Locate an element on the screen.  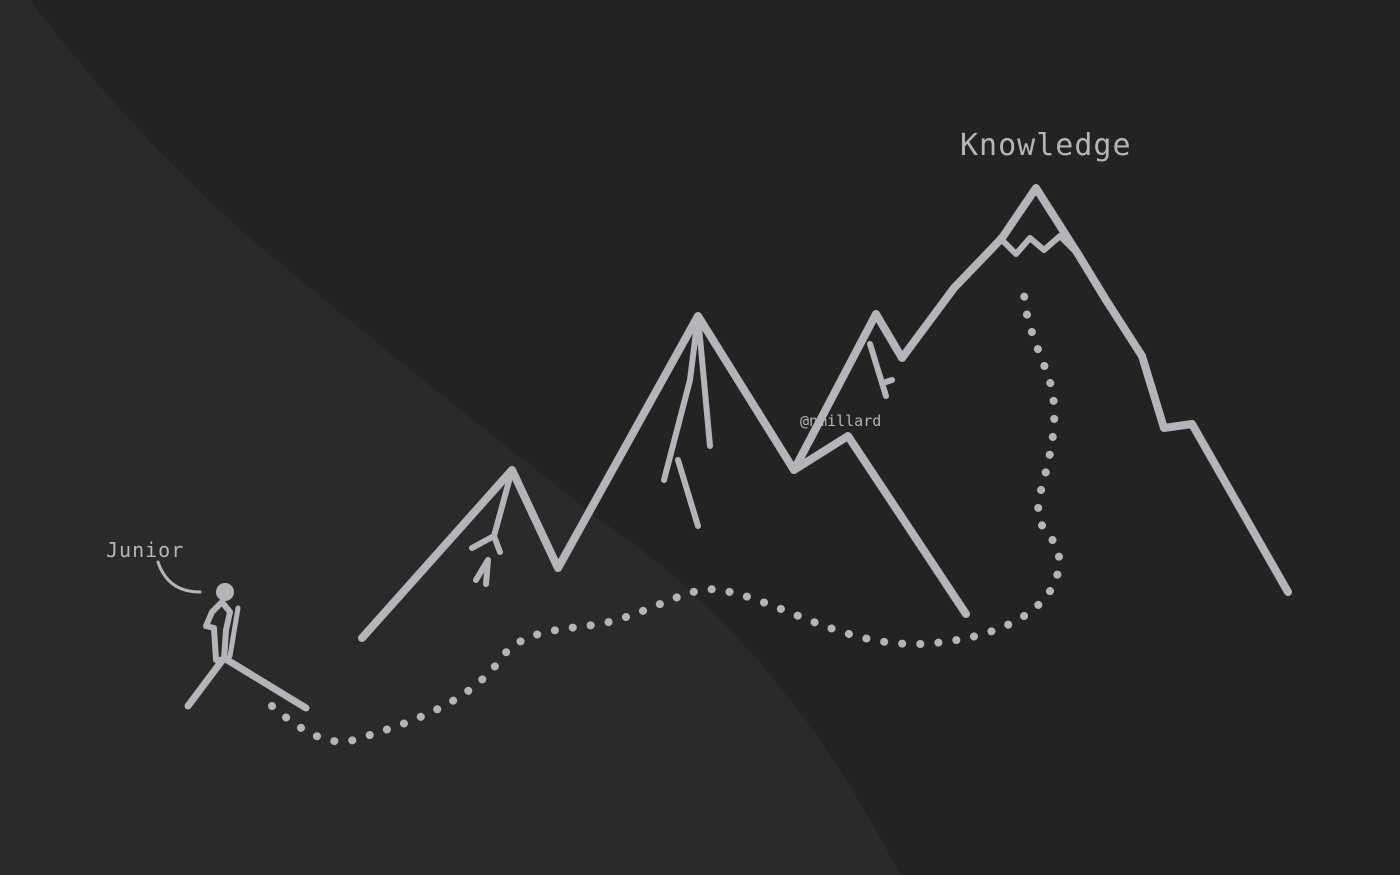
hiker-pointer is located at coordinates (179, 577).